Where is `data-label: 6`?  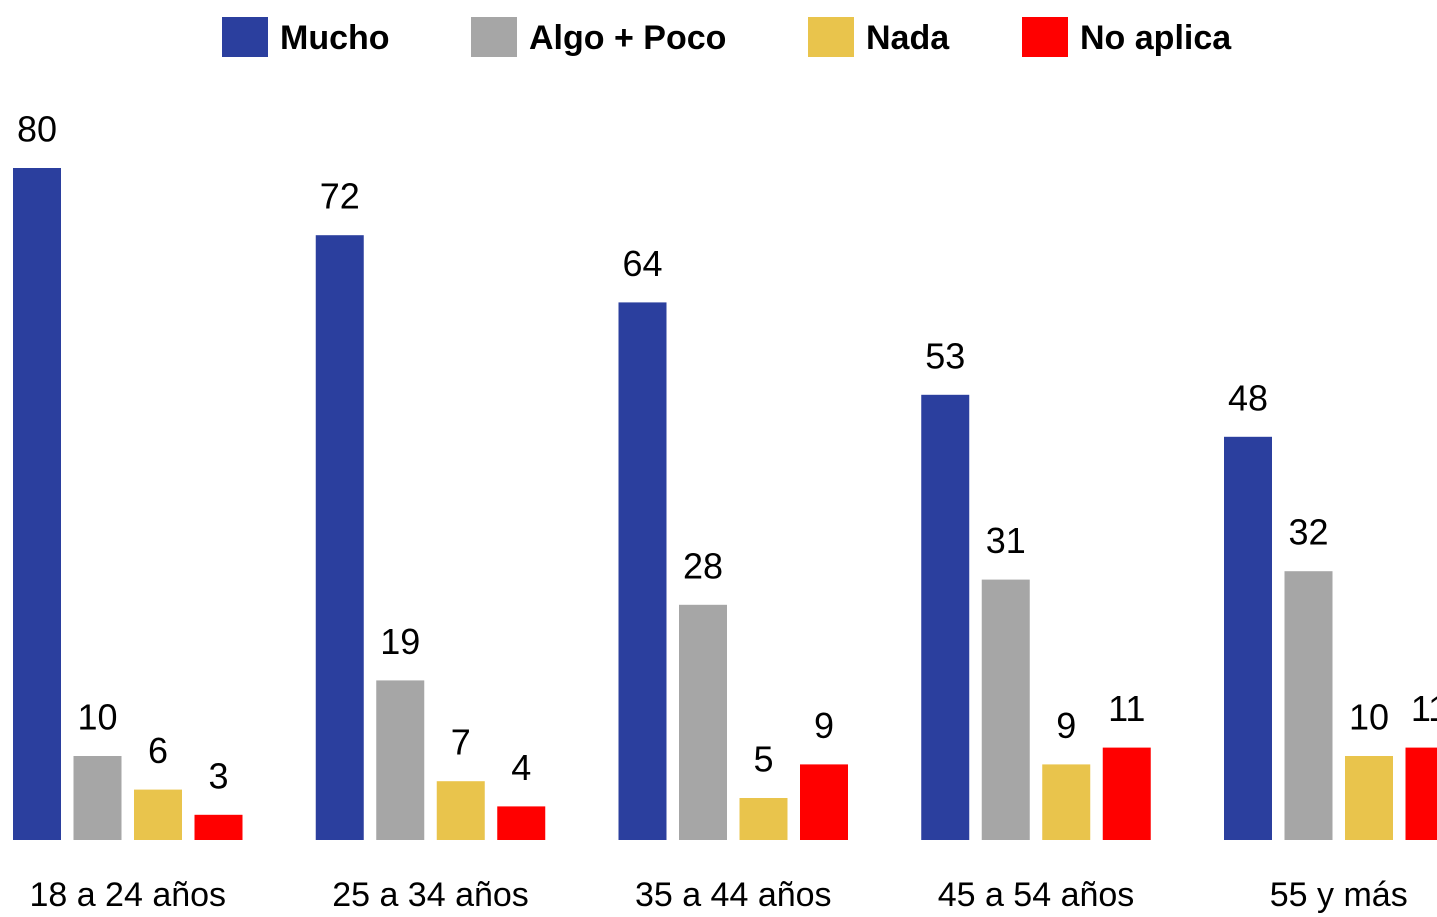 data-label: 6 is located at coordinates (158, 750).